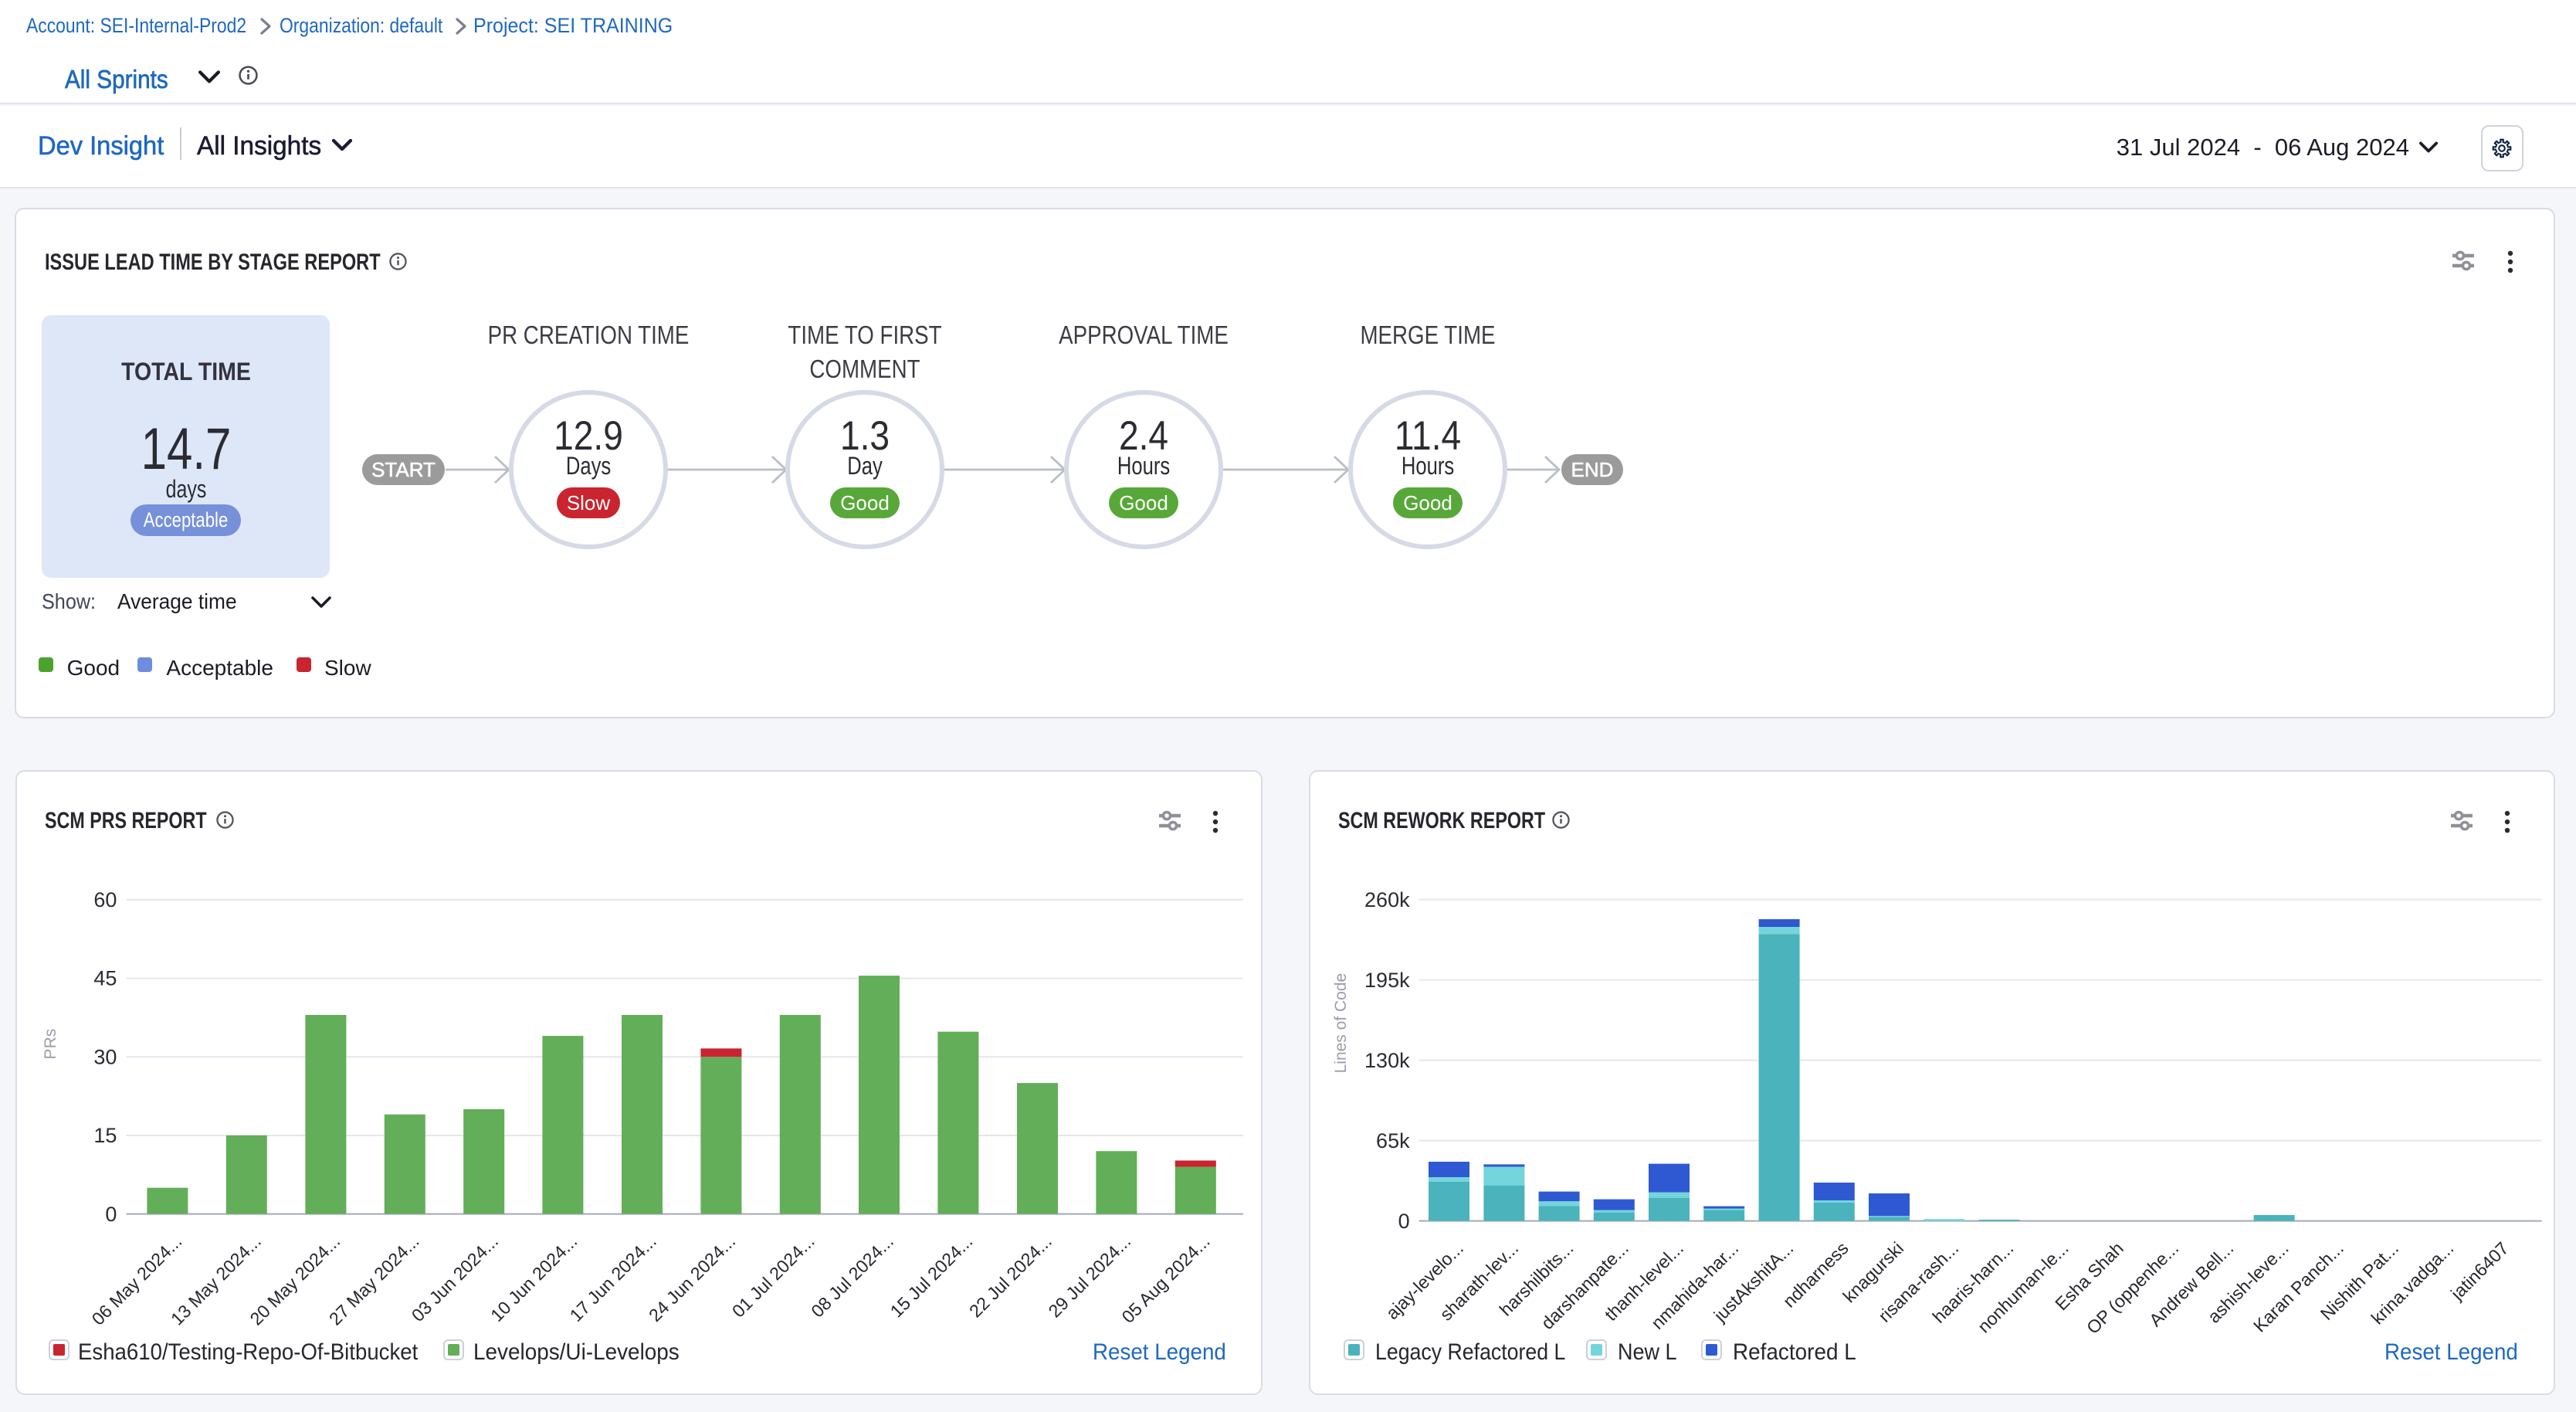  Describe the element at coordinates (105, 1057) in the screenshot. I see `svg-text: 30` at that location.